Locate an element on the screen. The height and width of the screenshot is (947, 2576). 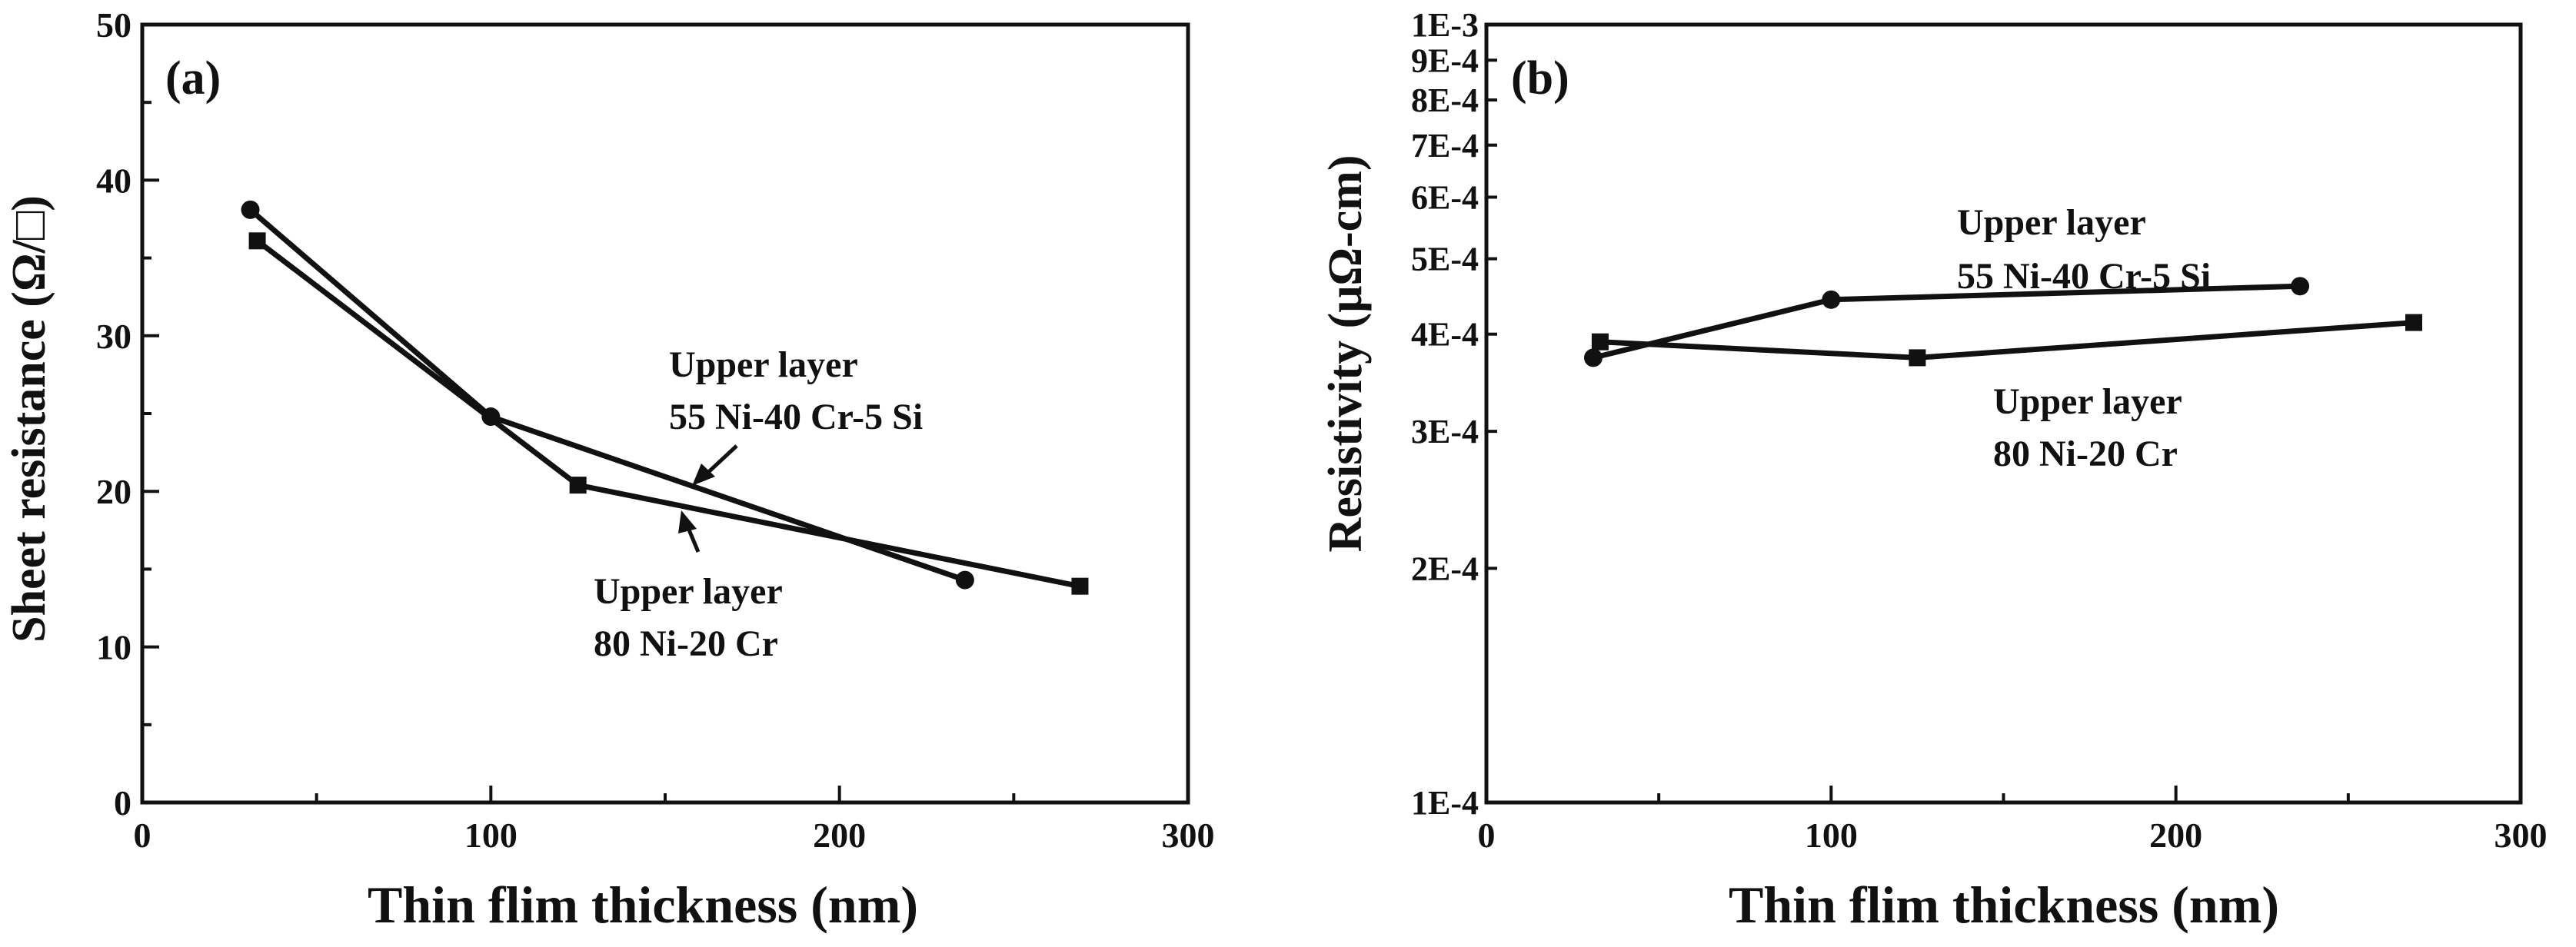
panel-b-annotation-55ni-line1: Upper layer is located at coordinates (2051, 223).